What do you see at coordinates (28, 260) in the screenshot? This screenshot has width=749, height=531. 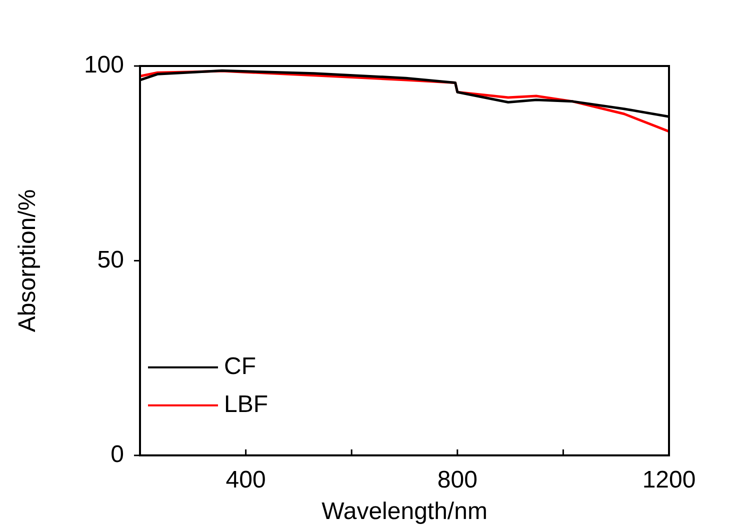 I see `y-axis-title: Absorption/%` at bounding box center [28, 260].